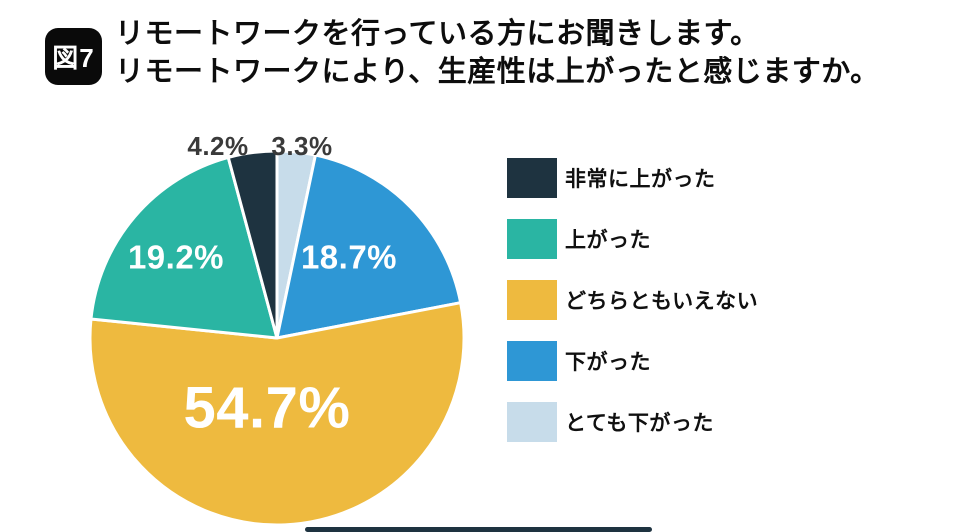  What do you see at coordinates (608, 362) in the screenshot?
I see `legend-label-3: 下がった` at bounding box center [608, 362].